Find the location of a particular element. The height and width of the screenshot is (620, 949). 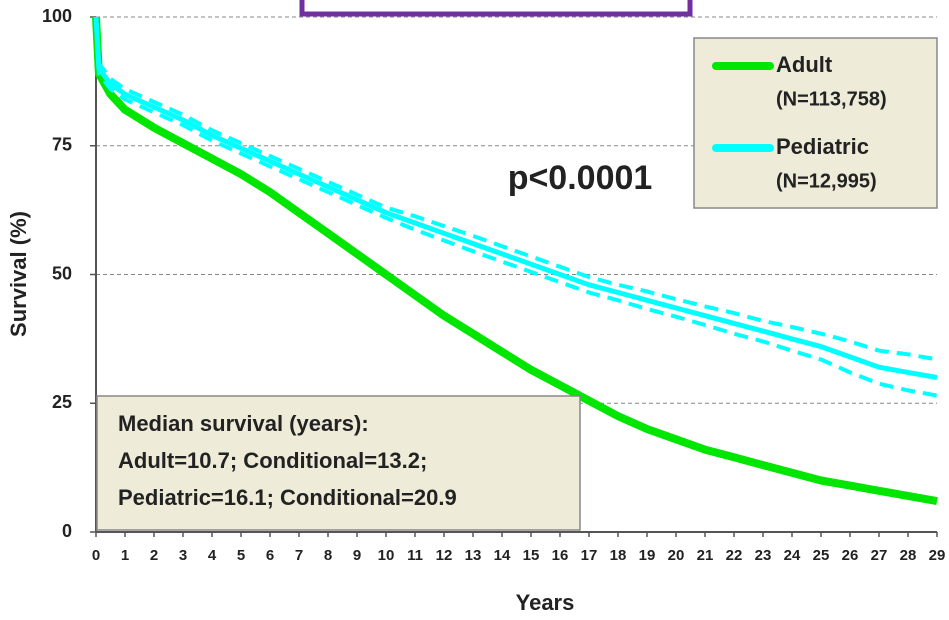

x-tick-label: 24 is located at coordinates (792, 555).